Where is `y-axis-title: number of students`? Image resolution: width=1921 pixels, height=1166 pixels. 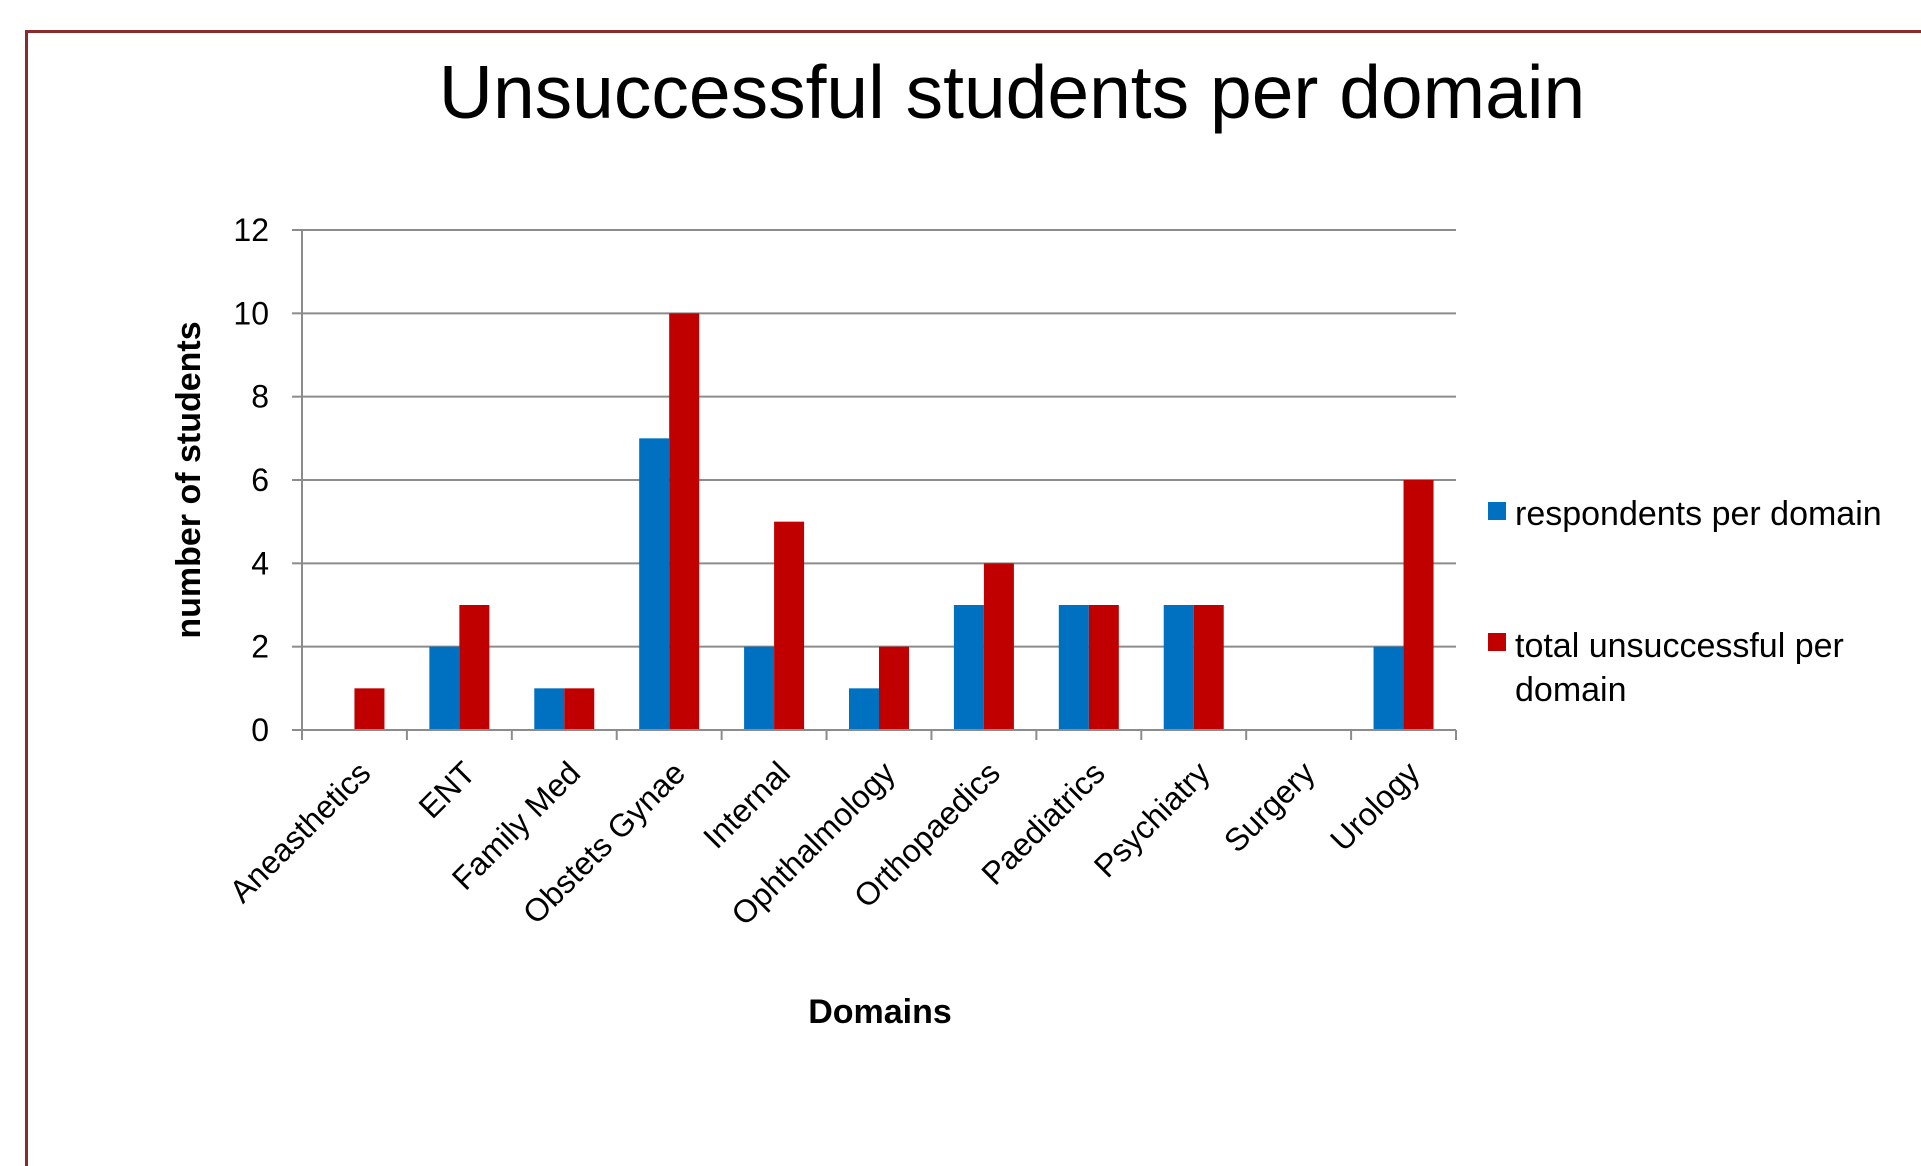 y-axis-title: number of students is located at coordinates (189, 479).